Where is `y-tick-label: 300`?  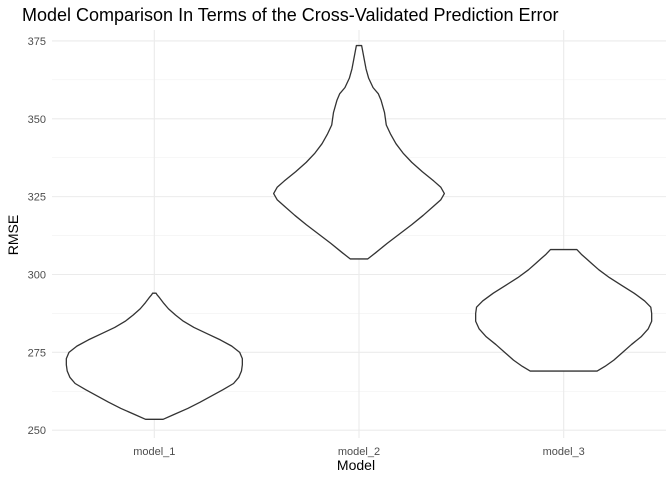
y-tick-label: 300 is located at coordinates (37, 275).